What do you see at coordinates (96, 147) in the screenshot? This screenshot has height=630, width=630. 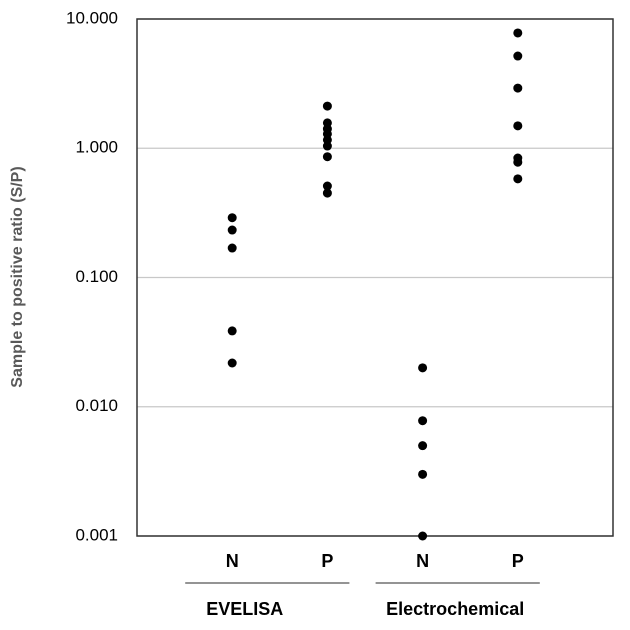 I see `y-tick-label: 1.000` at bounding box center [96, 147].